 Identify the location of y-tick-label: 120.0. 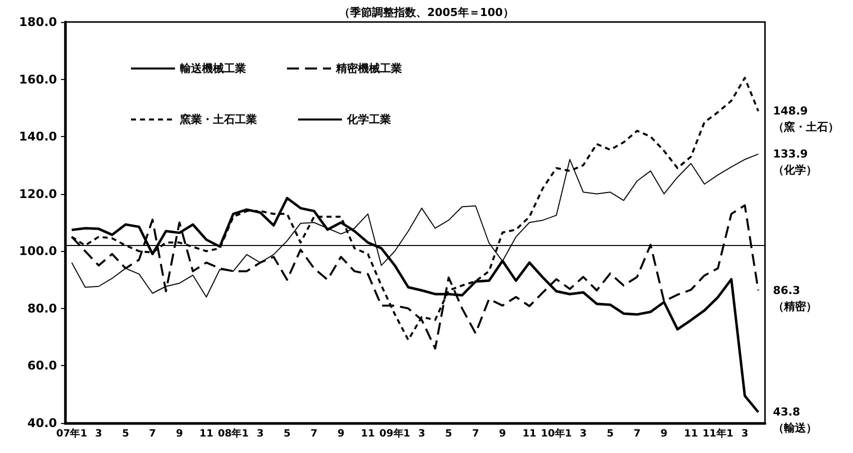
(38, 193).